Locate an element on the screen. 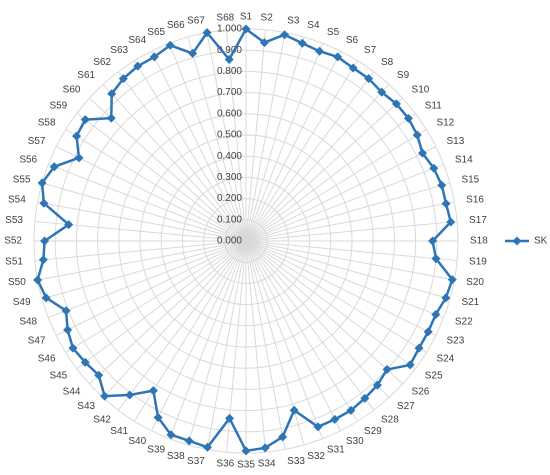 The image size is (550, 475). category-label: S53 is located at coordinates (14, 220).